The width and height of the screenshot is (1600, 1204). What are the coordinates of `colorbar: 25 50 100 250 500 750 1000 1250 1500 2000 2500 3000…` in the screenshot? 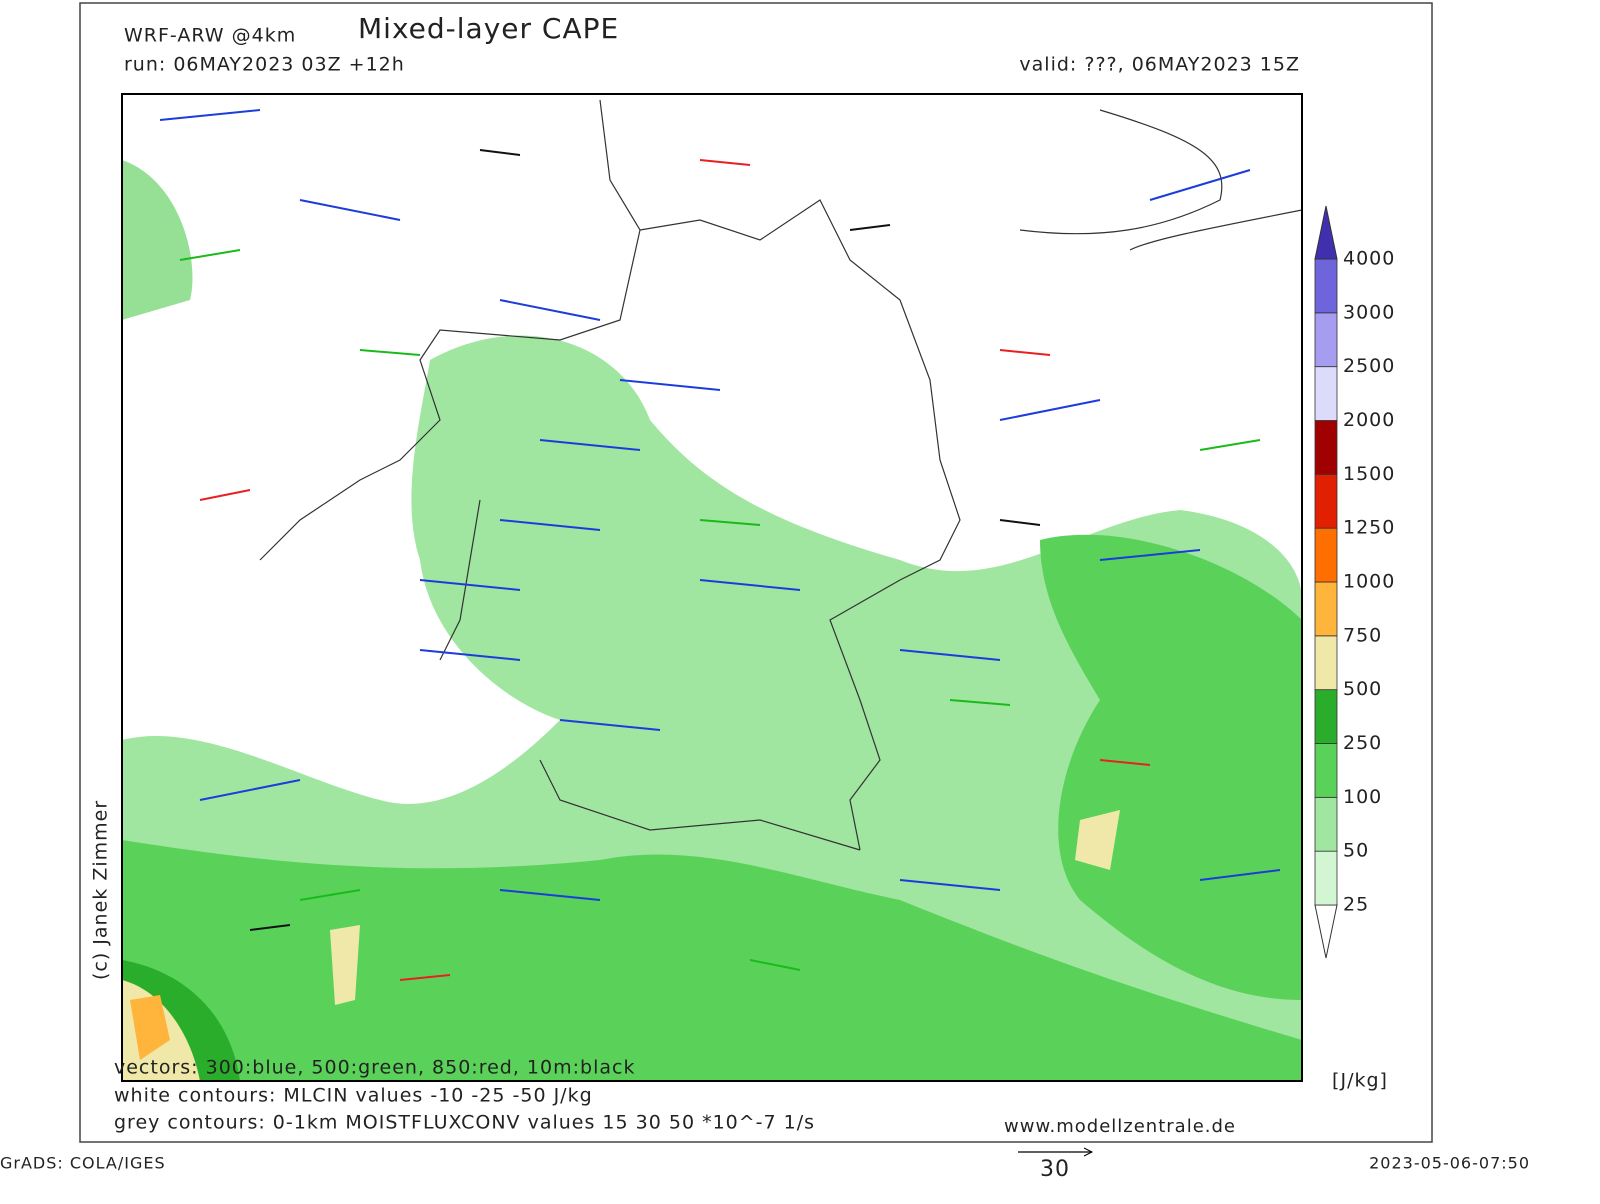 It's located at (1354, 582).